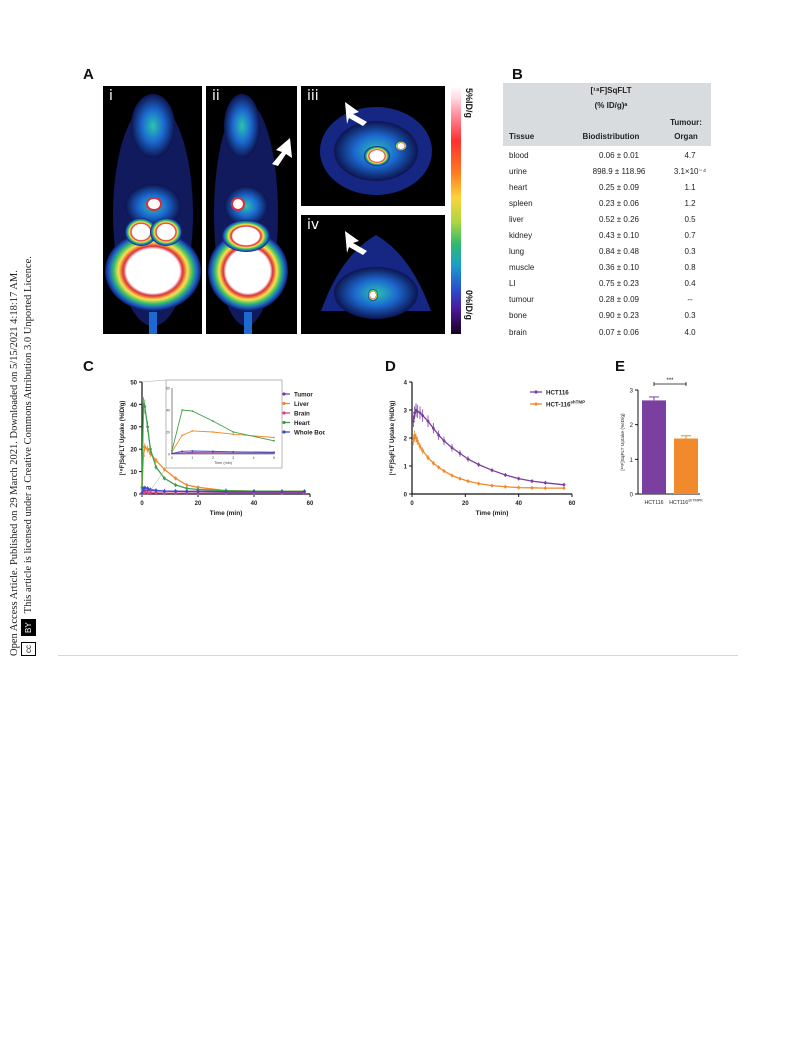 The image size is (793, 1039). I want to click on scale-top-label: 5%ID/g, so click(469, 103).